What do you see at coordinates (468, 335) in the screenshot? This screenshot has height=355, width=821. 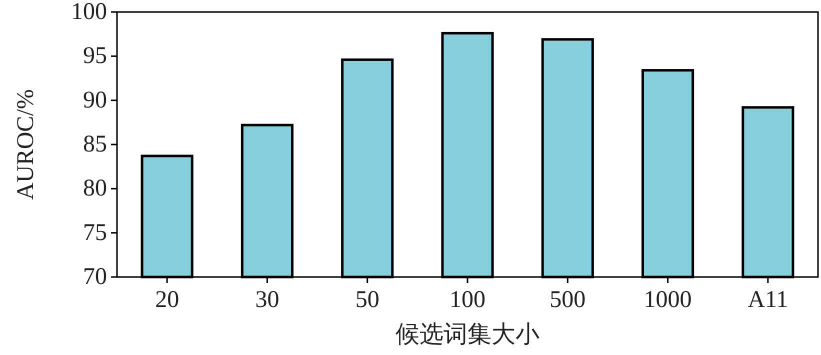 I see `x-axis-title: 候选词集大小` at bounding box center [468, 335].